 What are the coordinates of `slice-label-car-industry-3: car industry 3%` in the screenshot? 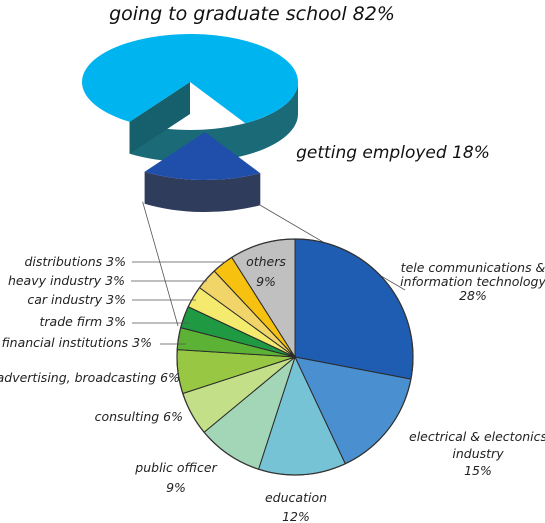 It's located at (76, 299).